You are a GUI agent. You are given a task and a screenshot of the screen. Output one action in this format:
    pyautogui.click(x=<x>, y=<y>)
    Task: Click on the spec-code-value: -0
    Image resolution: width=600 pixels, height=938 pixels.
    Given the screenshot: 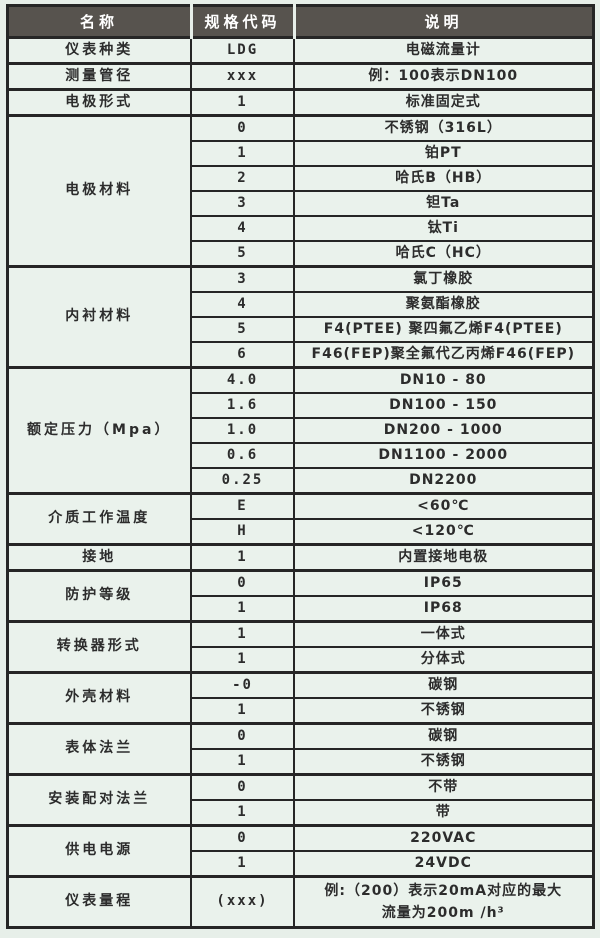 What is the action you would take?
    pyautogui.click(x=242, y=685)
    